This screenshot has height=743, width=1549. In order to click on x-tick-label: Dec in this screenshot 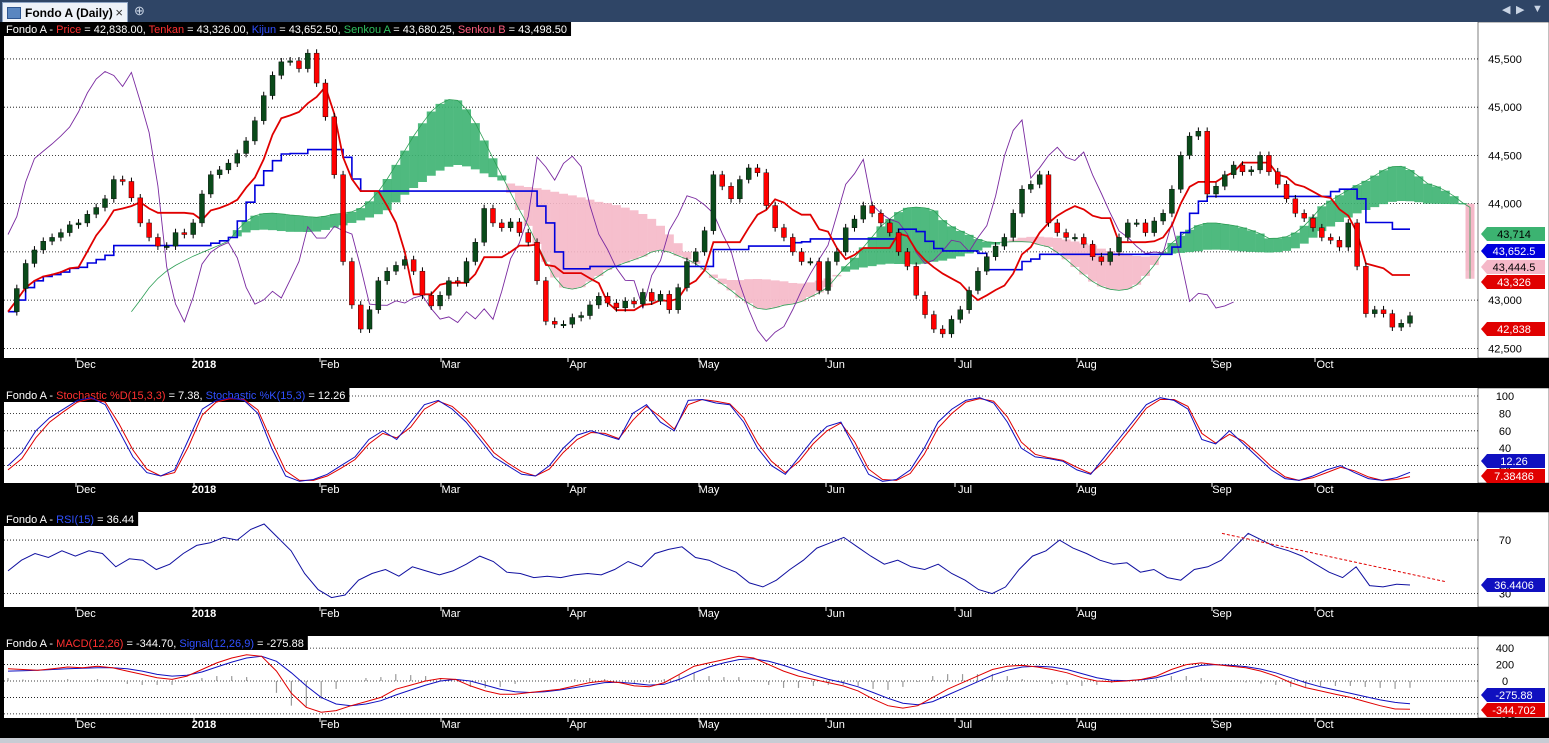, I will do `click(86, 725)`.